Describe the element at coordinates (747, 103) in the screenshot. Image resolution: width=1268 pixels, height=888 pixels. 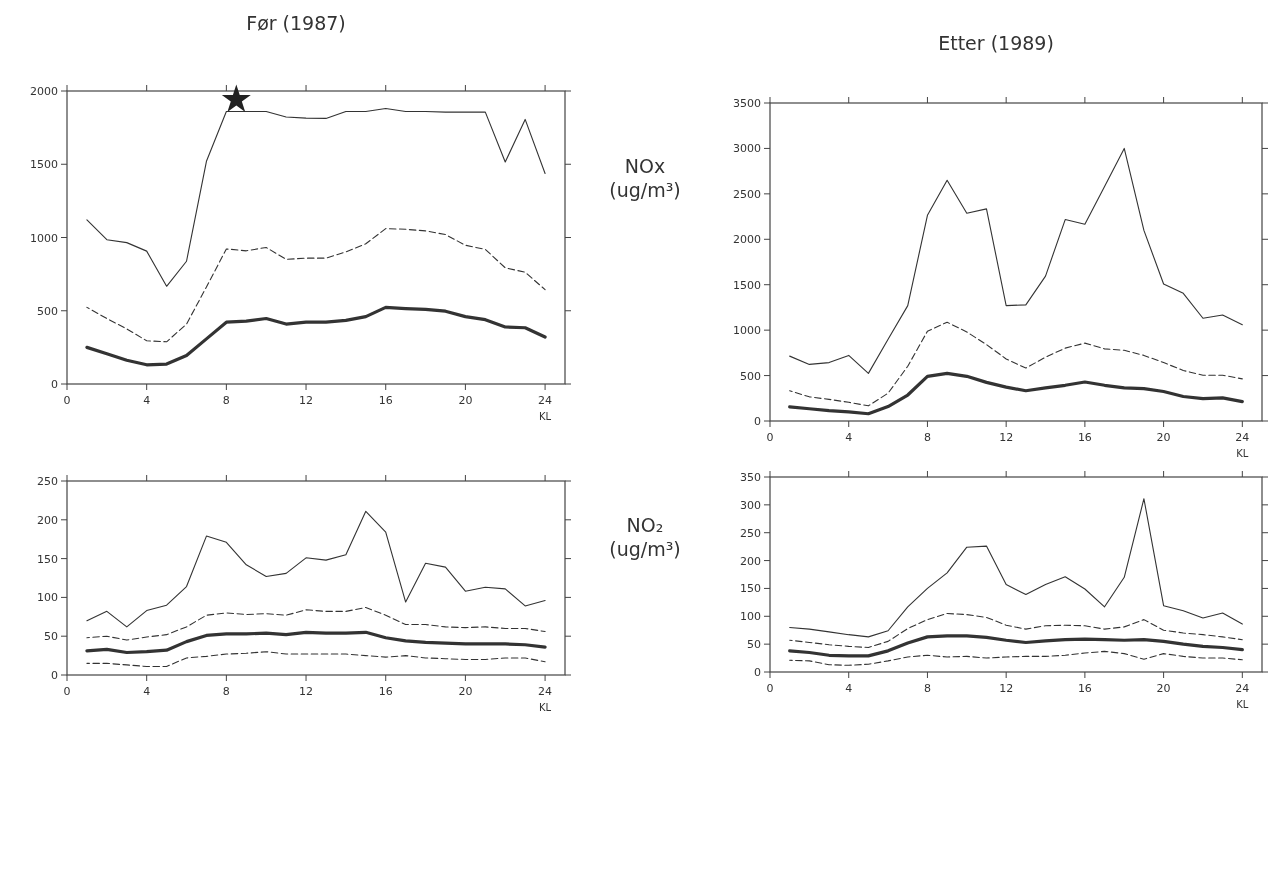
I see `y-tick-label: 3500` at that location.